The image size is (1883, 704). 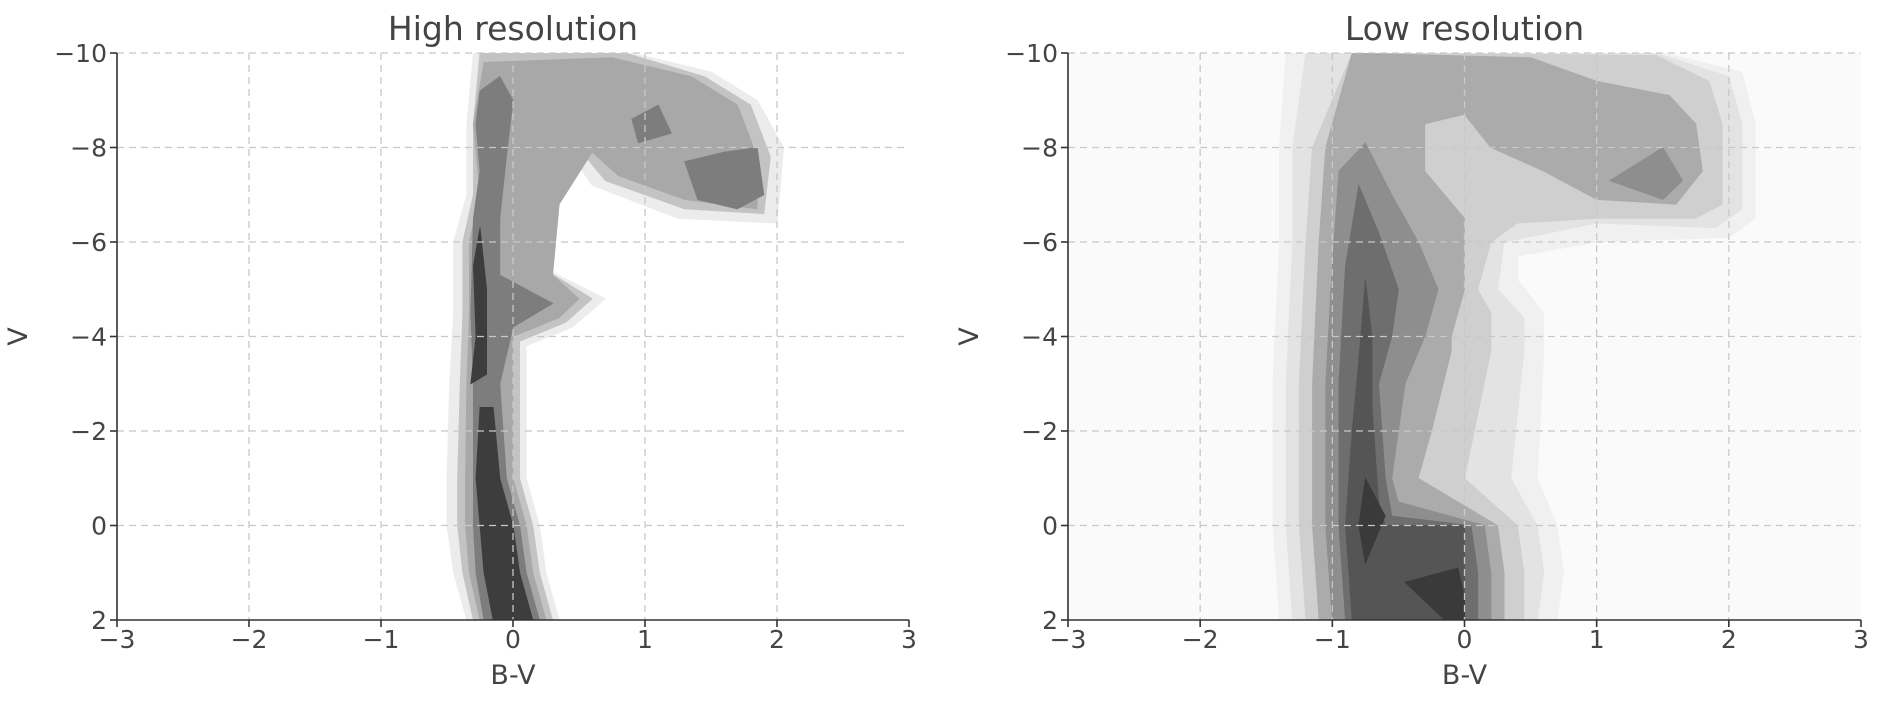 I want to click on chart-title: Low resolution, so click(x=1464, y=28).